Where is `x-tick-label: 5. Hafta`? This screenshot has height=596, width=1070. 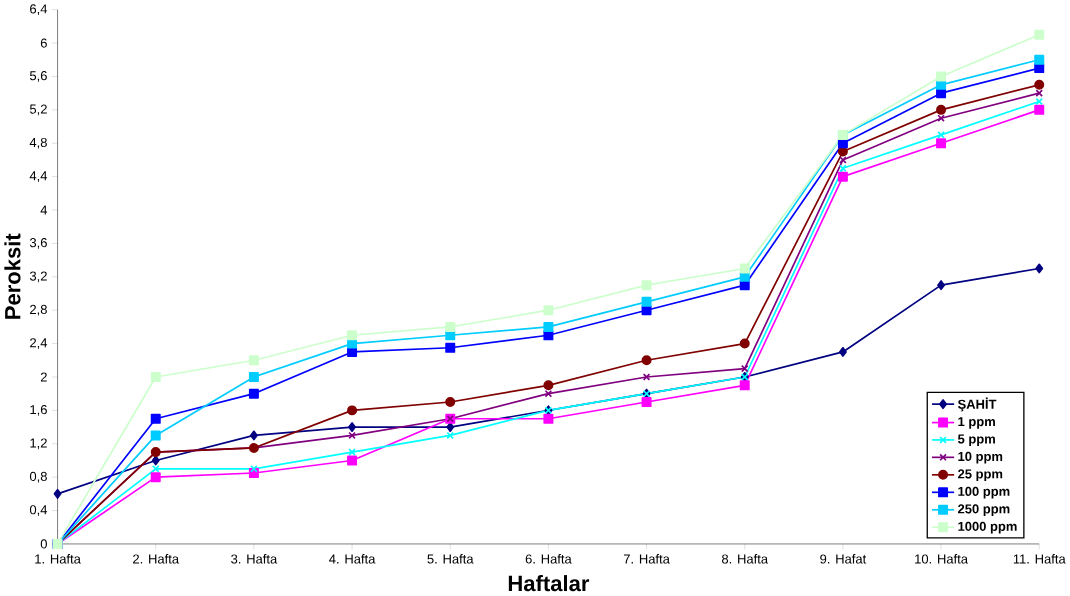
x-tick-label: 5. Hafta is located at coordinates (450, 559).